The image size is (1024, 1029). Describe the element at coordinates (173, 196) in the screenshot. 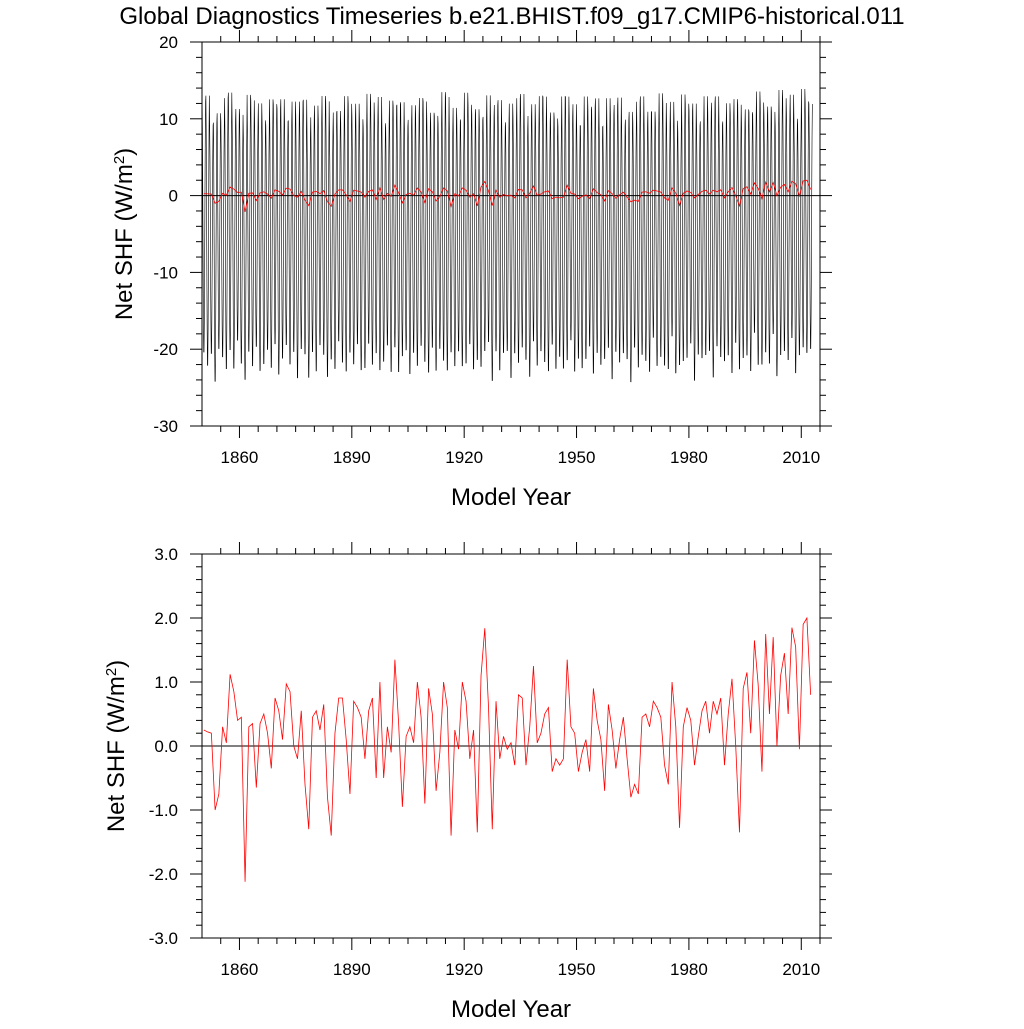

I see `y-tick-label: 0` at that location.